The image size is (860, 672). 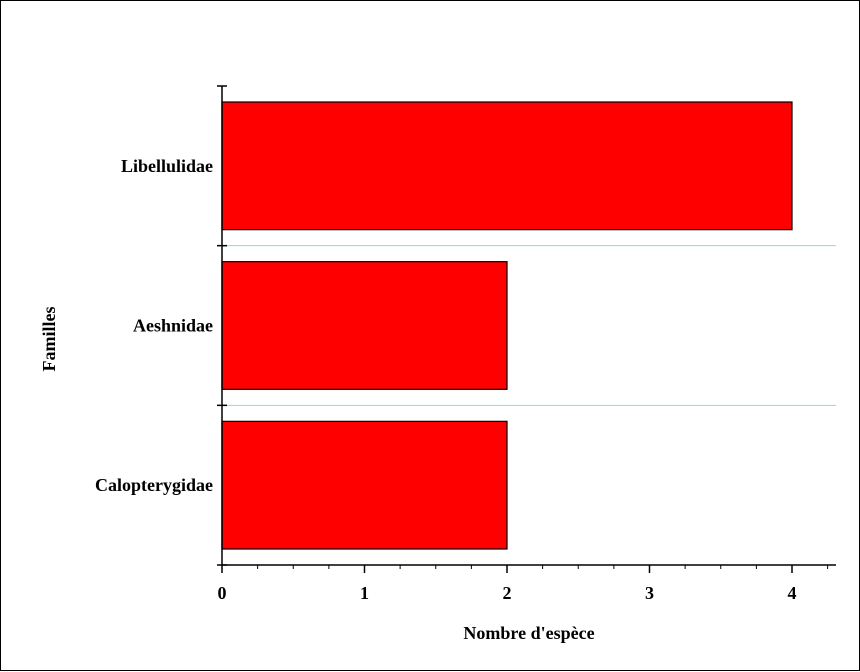 What do you see at coordinates (173, 326) in the screenshot?
I see `y-tick-label: Aeshnidae` at bounding box center [173, 326].